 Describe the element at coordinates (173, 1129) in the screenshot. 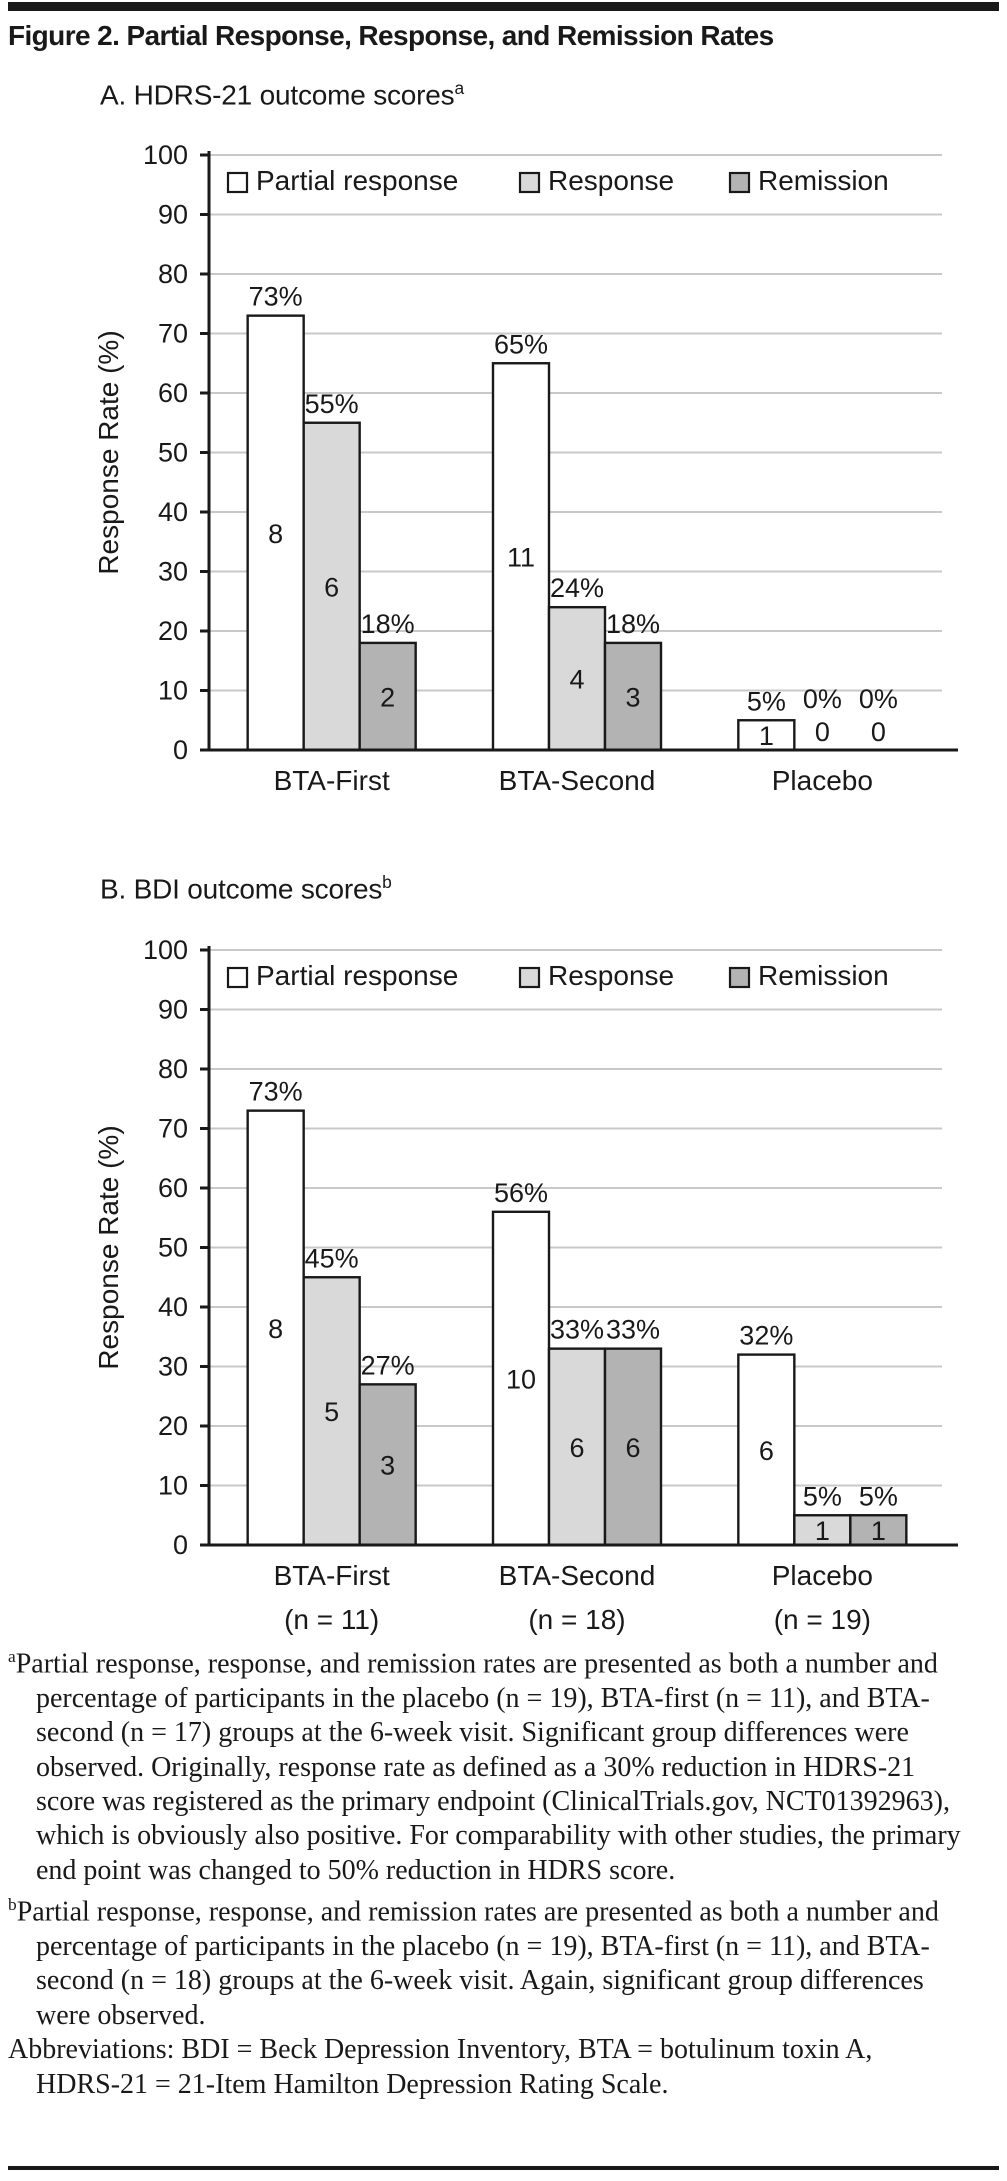

I see `y-axis-tick-label: 70` at that location.